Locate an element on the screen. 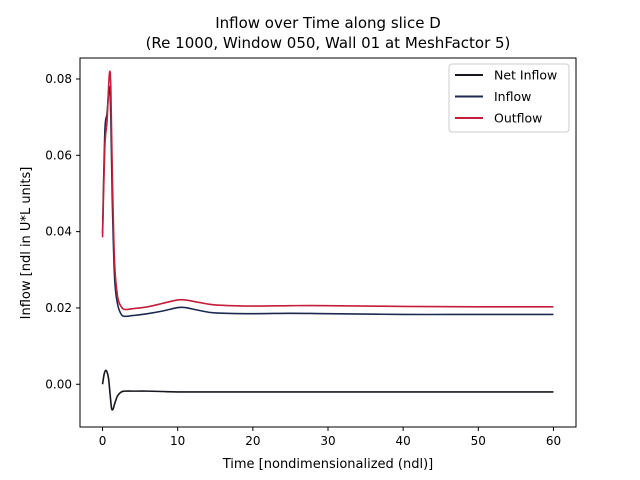  x-tick-label: 40 is located at coordinates (403, 441).